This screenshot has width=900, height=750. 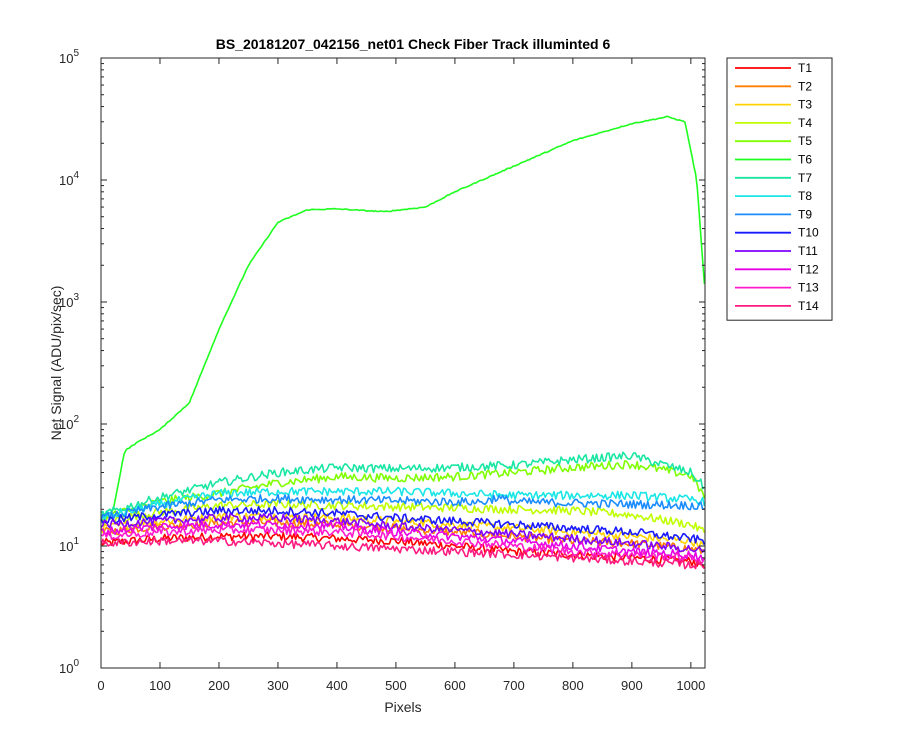 I want to click on legend-label: T3, so click(x=805, y=105).